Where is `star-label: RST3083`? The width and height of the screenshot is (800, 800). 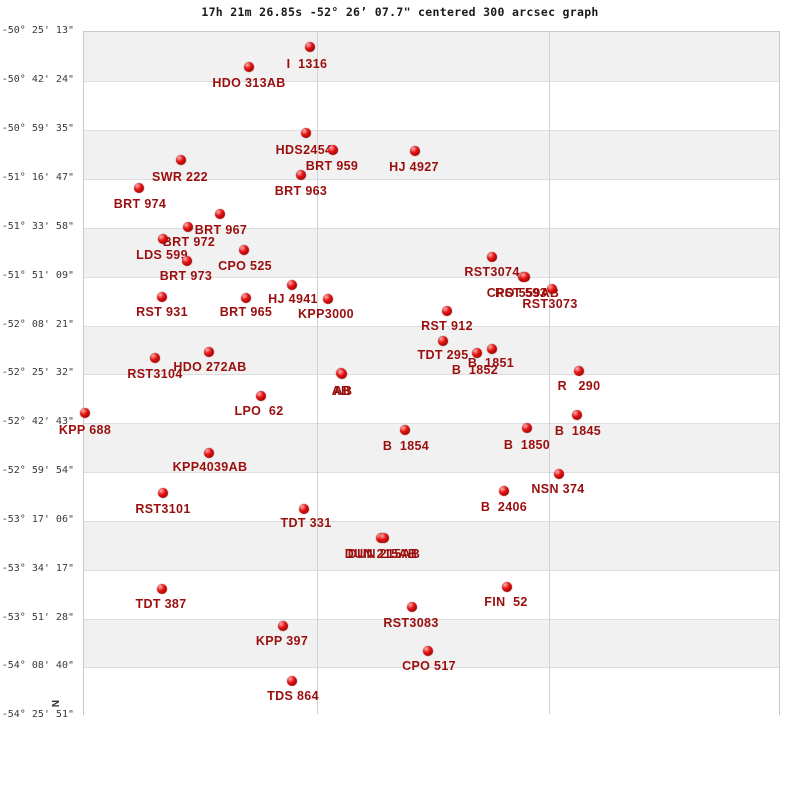
star-label: RST3083 is located at coordinates (411, 623).